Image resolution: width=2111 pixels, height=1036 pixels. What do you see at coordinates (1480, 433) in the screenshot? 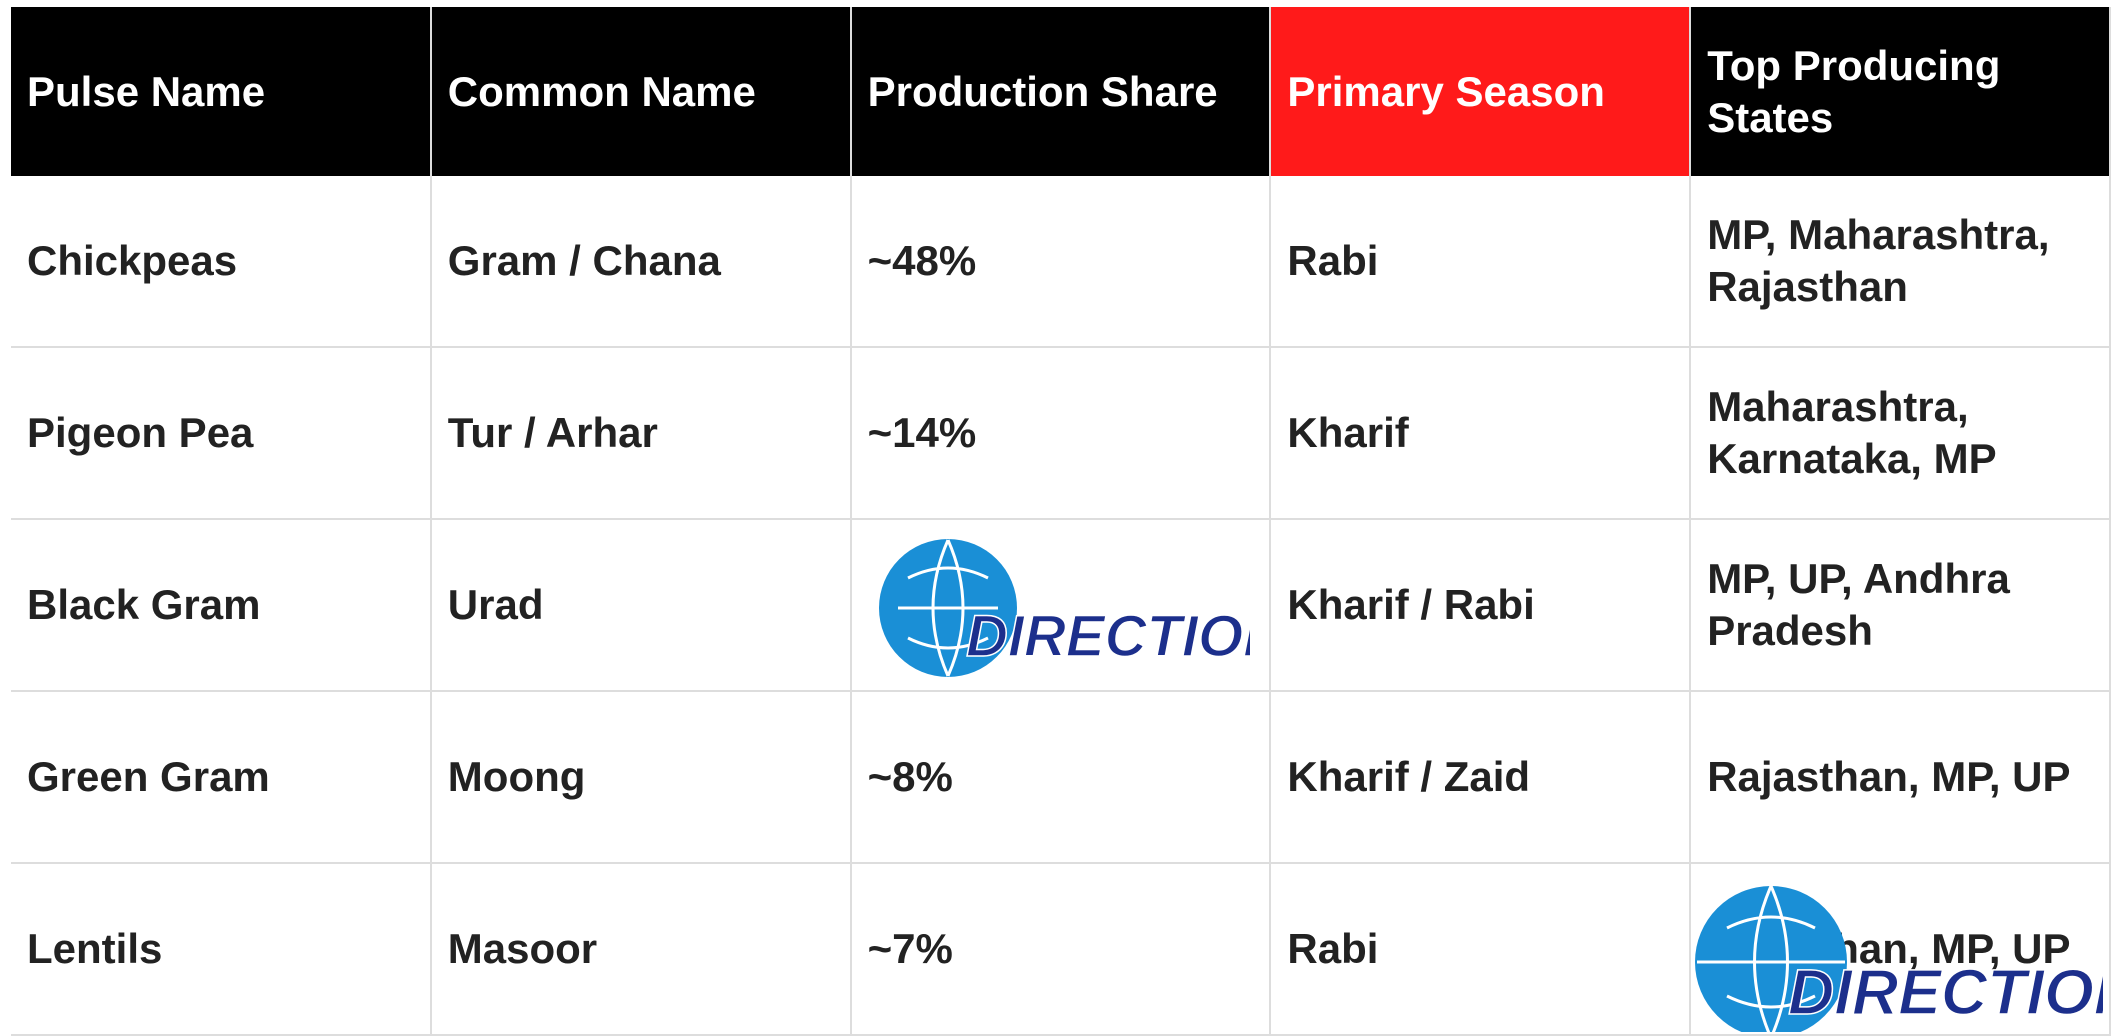
I see `table-cell: Kharif` at bounding box center [1480, 433].